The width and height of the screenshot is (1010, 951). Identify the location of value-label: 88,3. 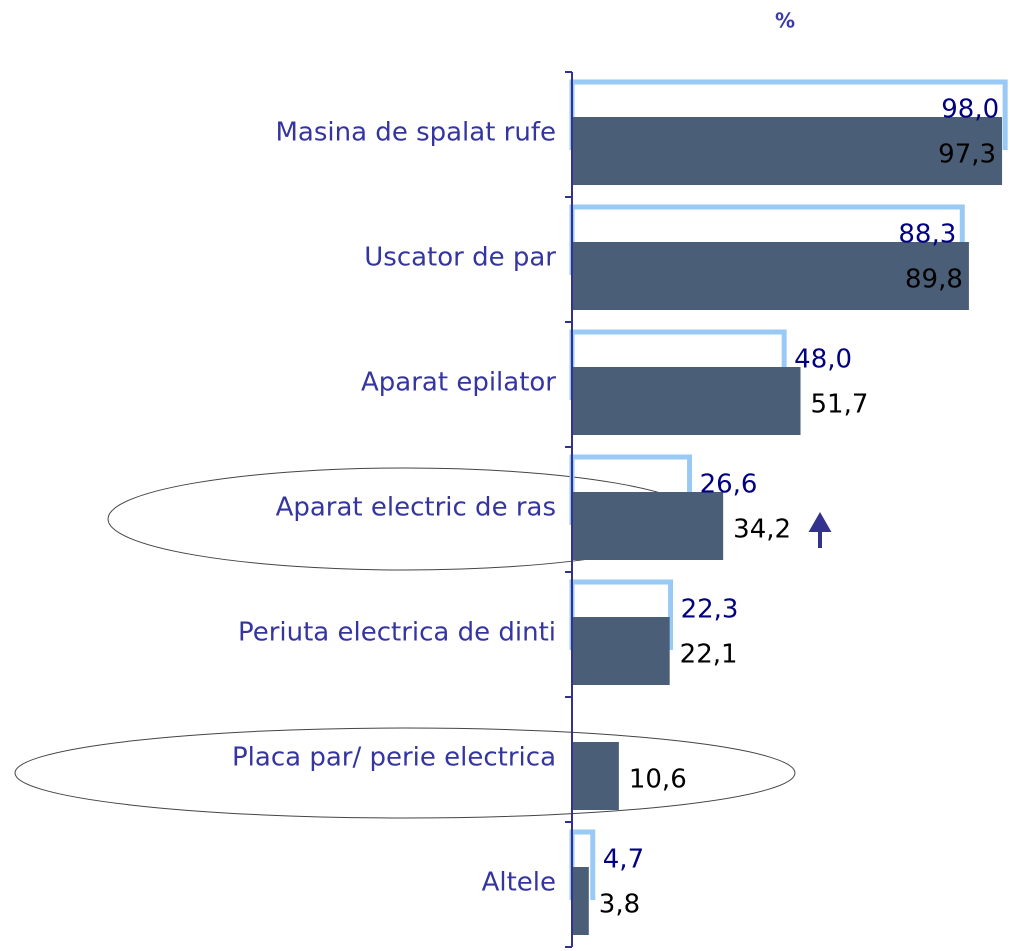
(927, 235).